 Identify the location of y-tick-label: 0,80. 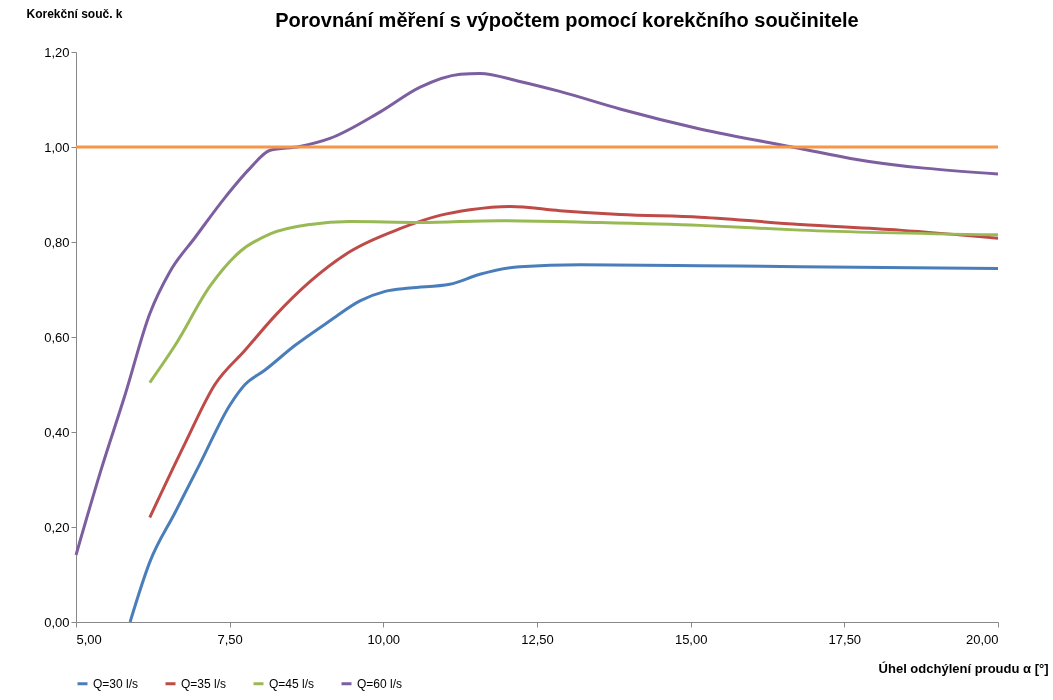
(57, 242).